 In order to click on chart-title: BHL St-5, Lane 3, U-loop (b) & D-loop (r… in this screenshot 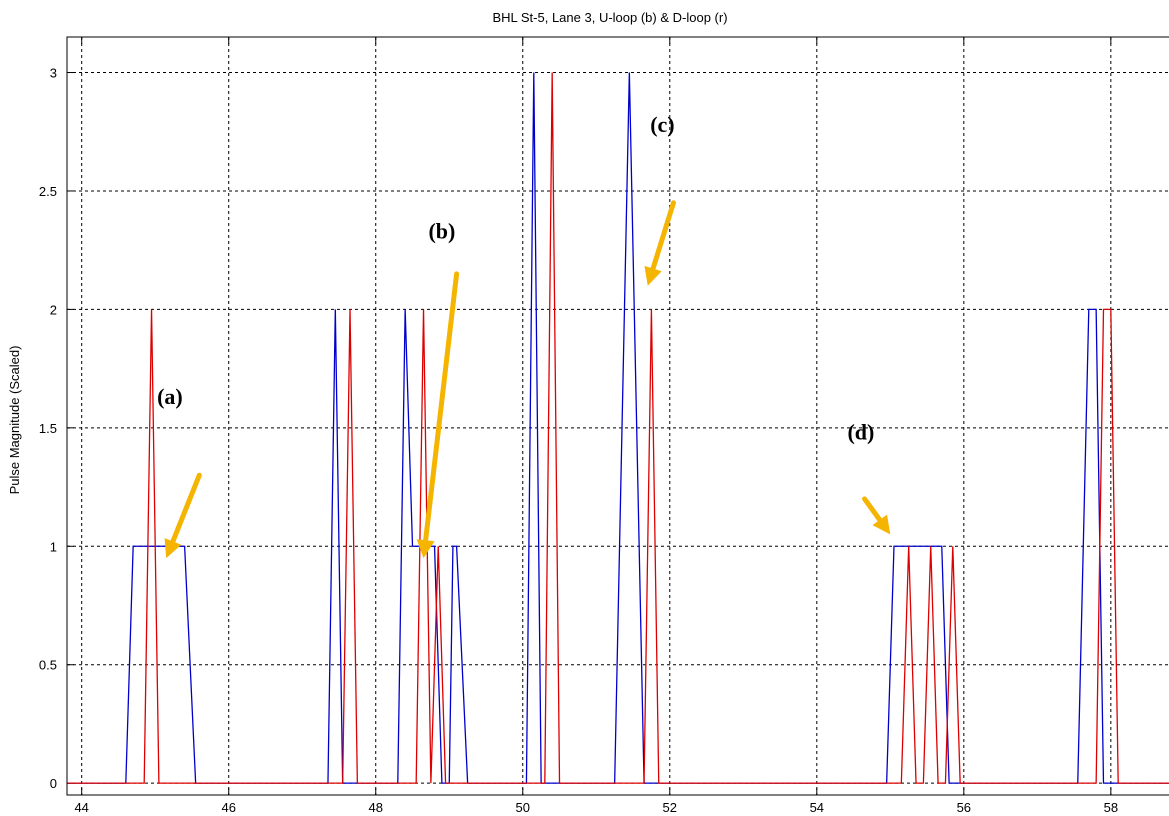, I will do `click(609, 17)`.